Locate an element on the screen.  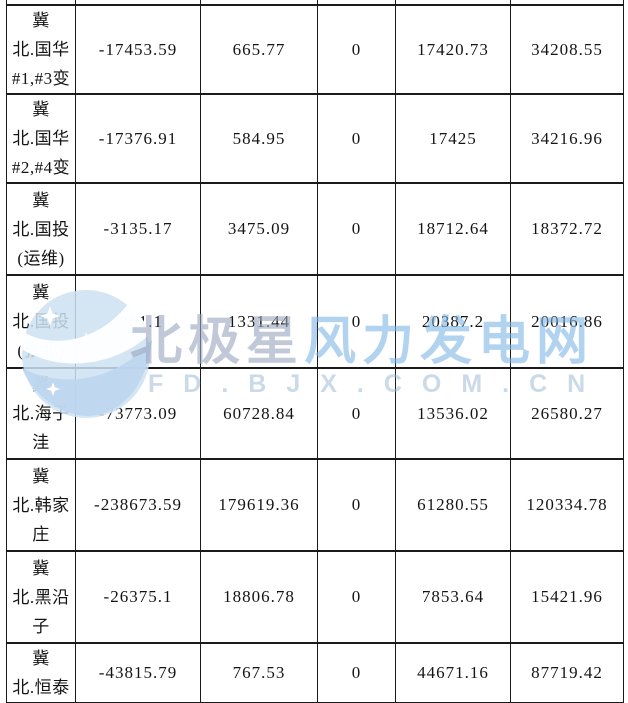
value-cell: 18806.78 is located at coordinates (259, 597).